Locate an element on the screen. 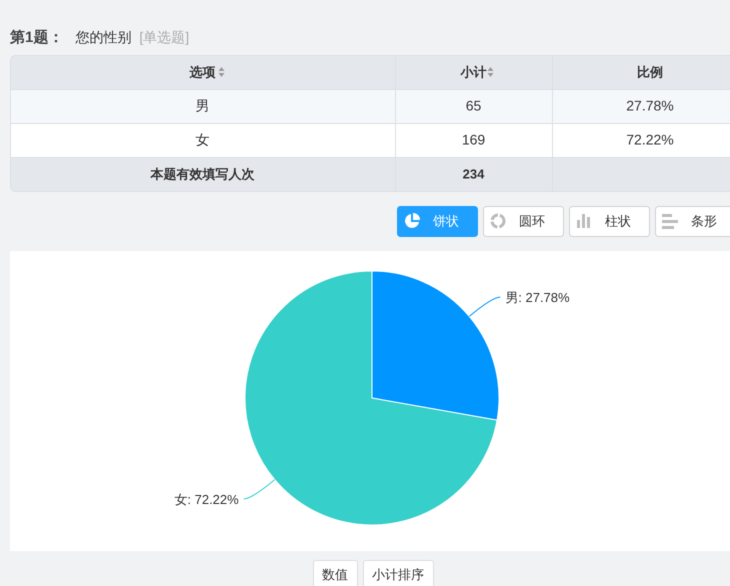 Image resolution: width=730 pixels, height=586 pixels. text: 小计 is located at coordinates (473, 72).